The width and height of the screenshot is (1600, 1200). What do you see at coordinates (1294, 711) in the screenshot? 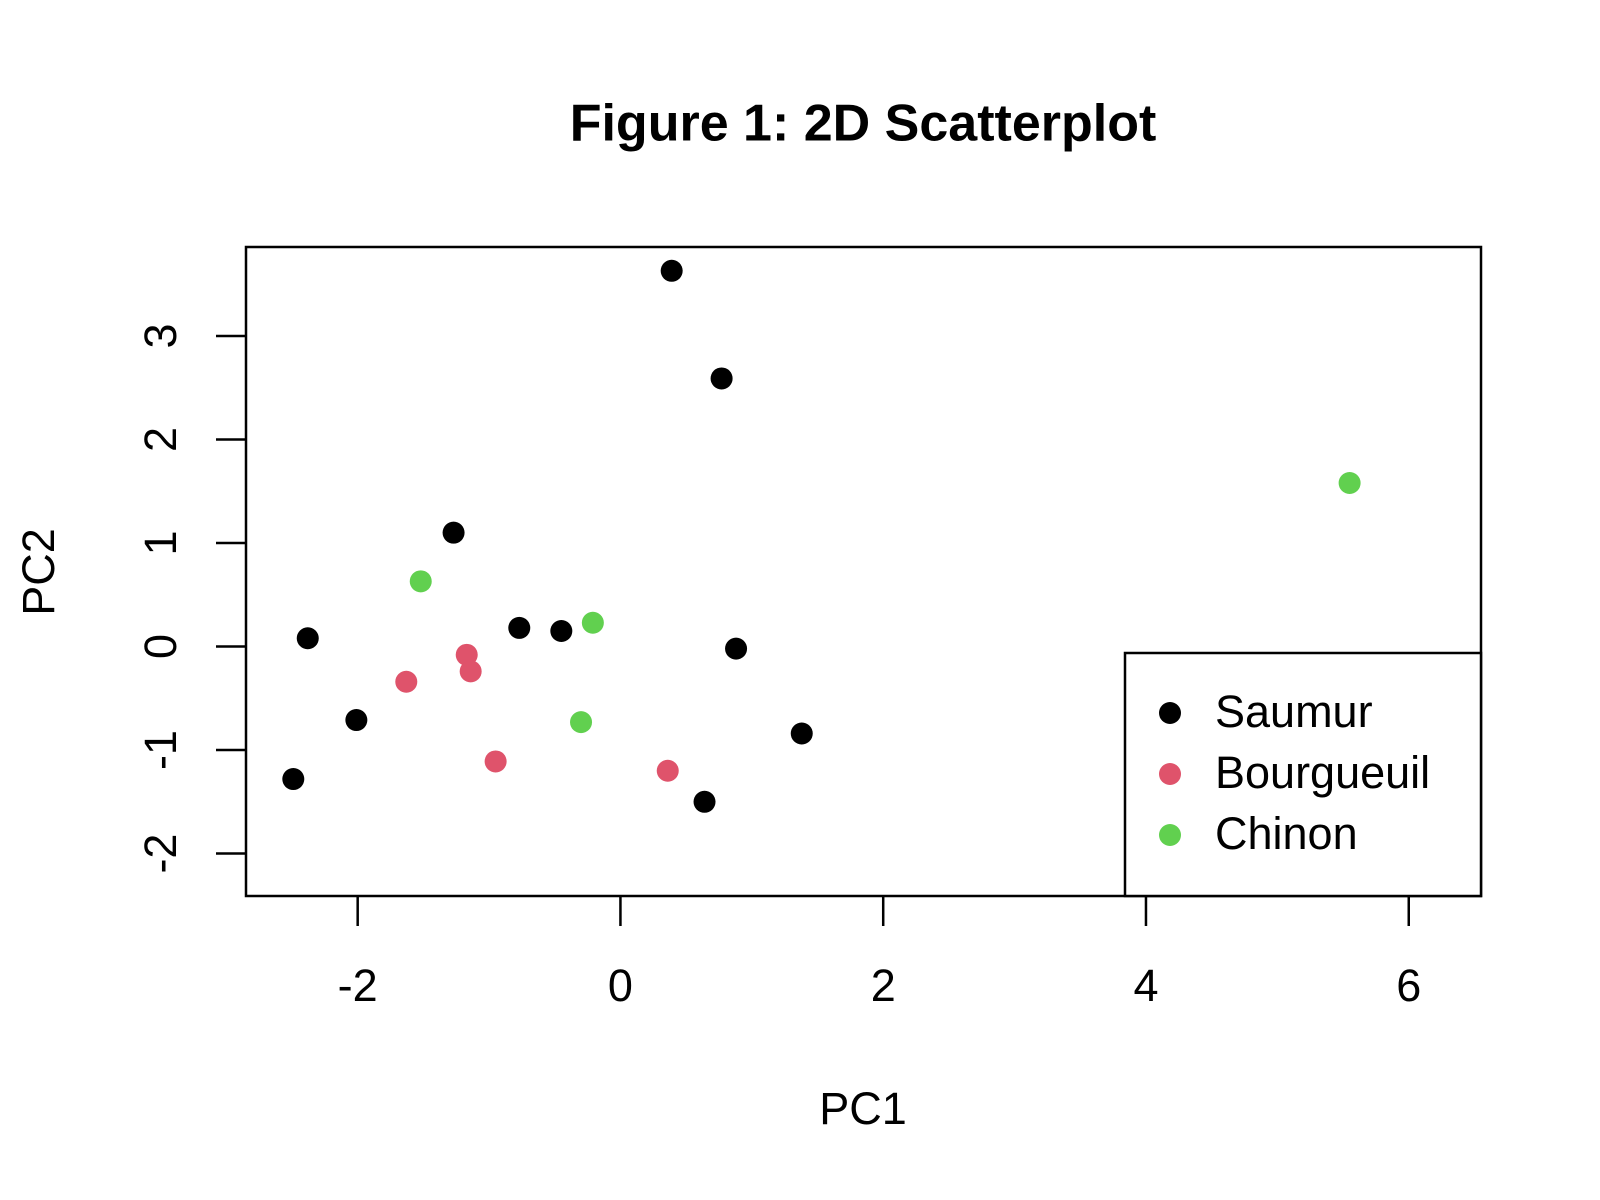
I see `legend-label: Saumur` at bounding box center [1294, 711].